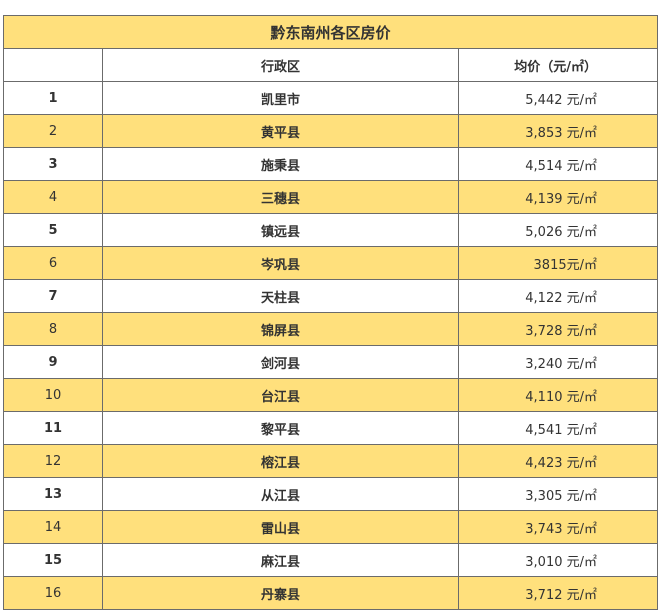  I want to click on row-price: 4,110 元/㎡, so click(558, 395).